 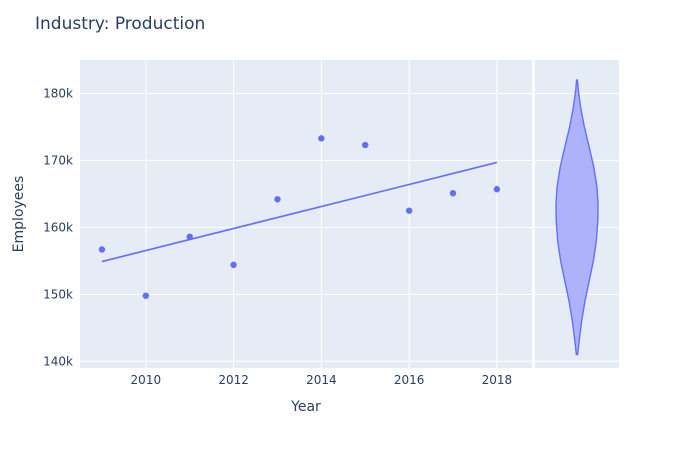 What do you see at coordinates (497, 380) in the screenshot?
I see `x-tick-label: 2018` at bounding box center [497, 380].